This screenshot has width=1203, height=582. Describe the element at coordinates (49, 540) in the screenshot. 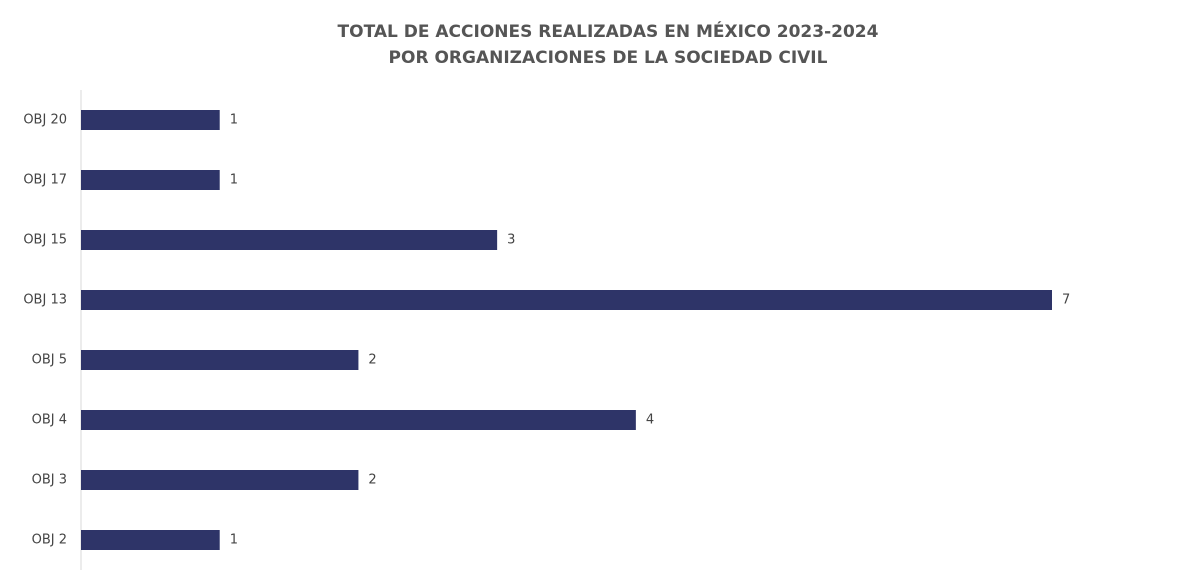

I see `y-tick-label: OBJ 2` at that location.